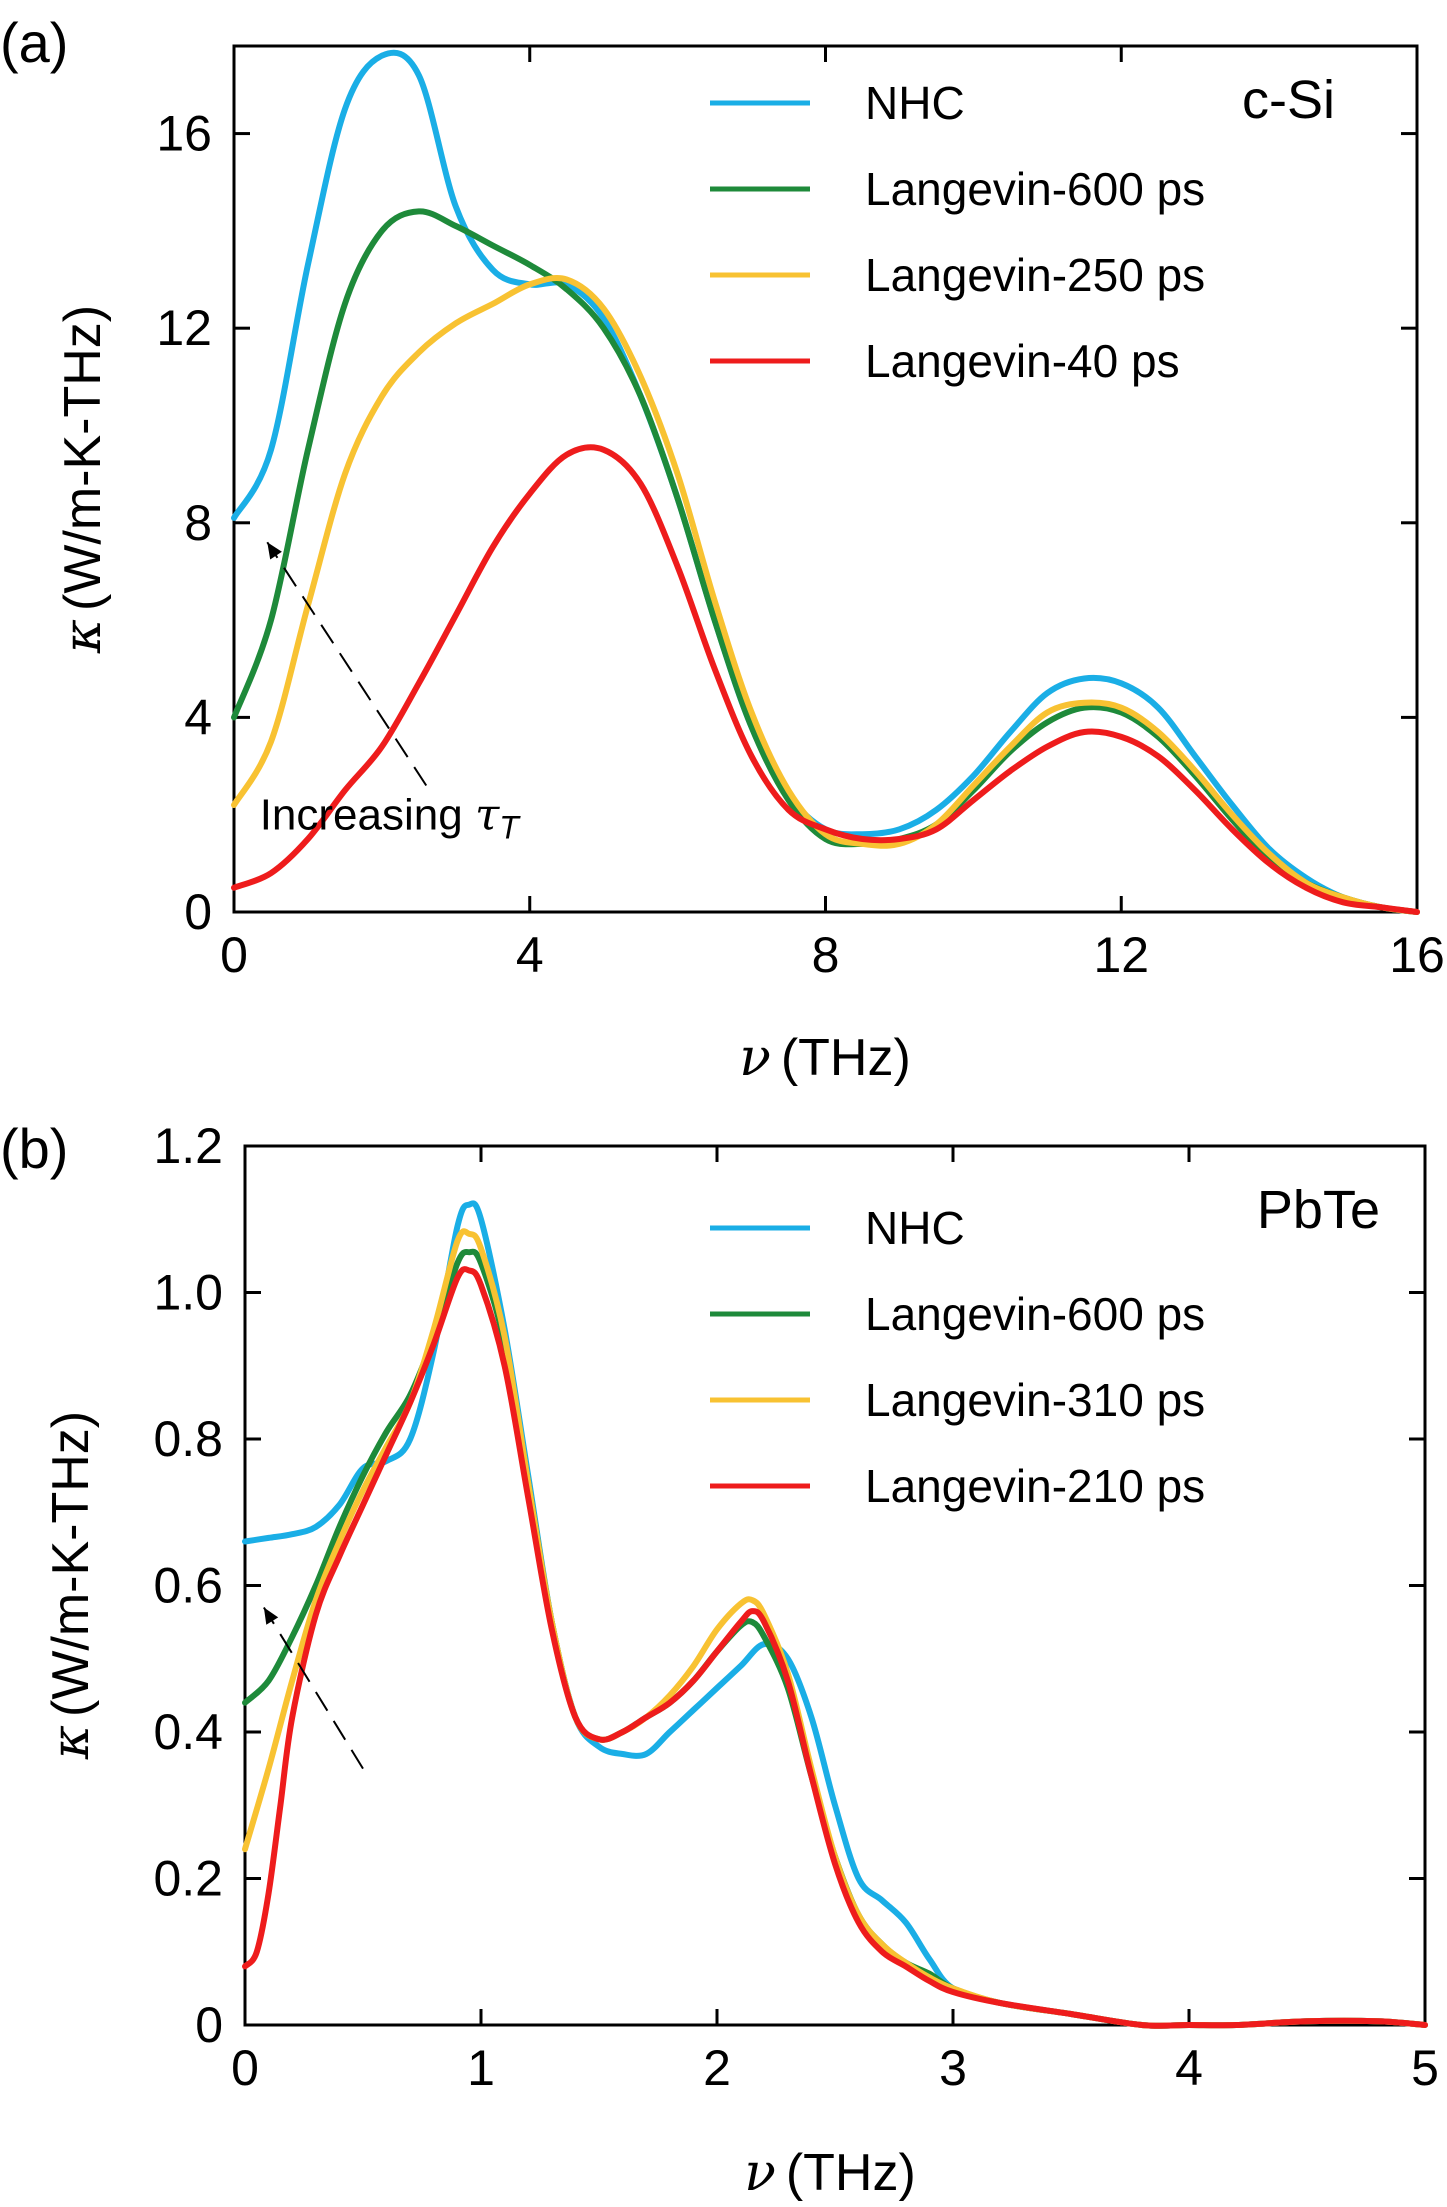 The width and height of the screenshot is (1447, 2207). I want to click on x-tick-label: 2, so click(717, 2068).